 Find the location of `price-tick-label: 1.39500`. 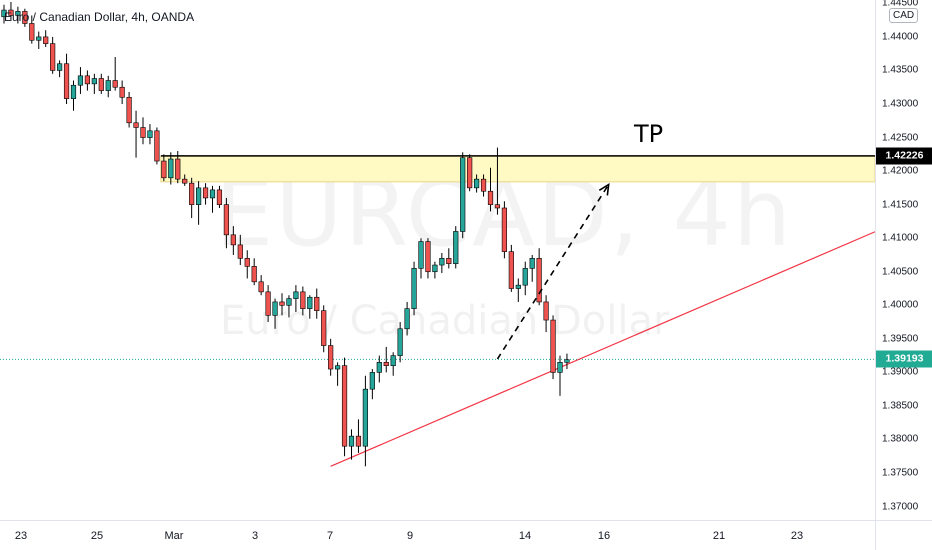

price-tick-label: 1.39500 is located at coordinates (900, 339).